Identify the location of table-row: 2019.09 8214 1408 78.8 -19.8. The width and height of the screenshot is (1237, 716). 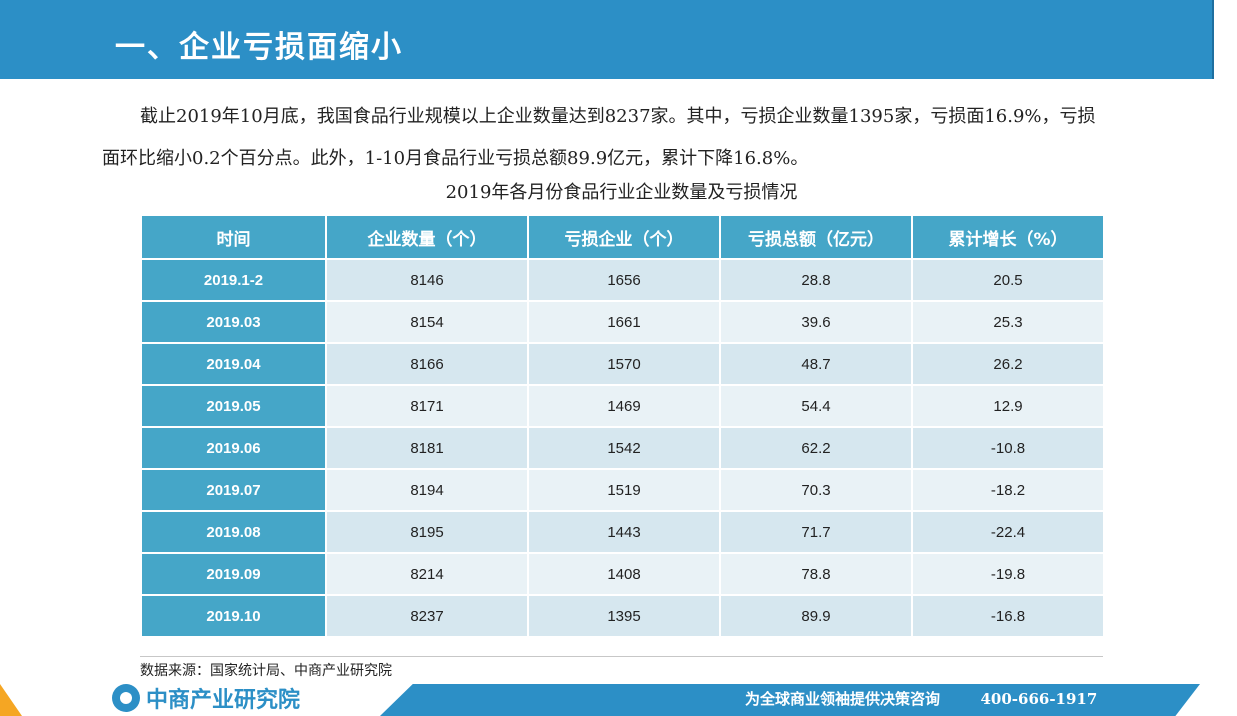
(622, 574).